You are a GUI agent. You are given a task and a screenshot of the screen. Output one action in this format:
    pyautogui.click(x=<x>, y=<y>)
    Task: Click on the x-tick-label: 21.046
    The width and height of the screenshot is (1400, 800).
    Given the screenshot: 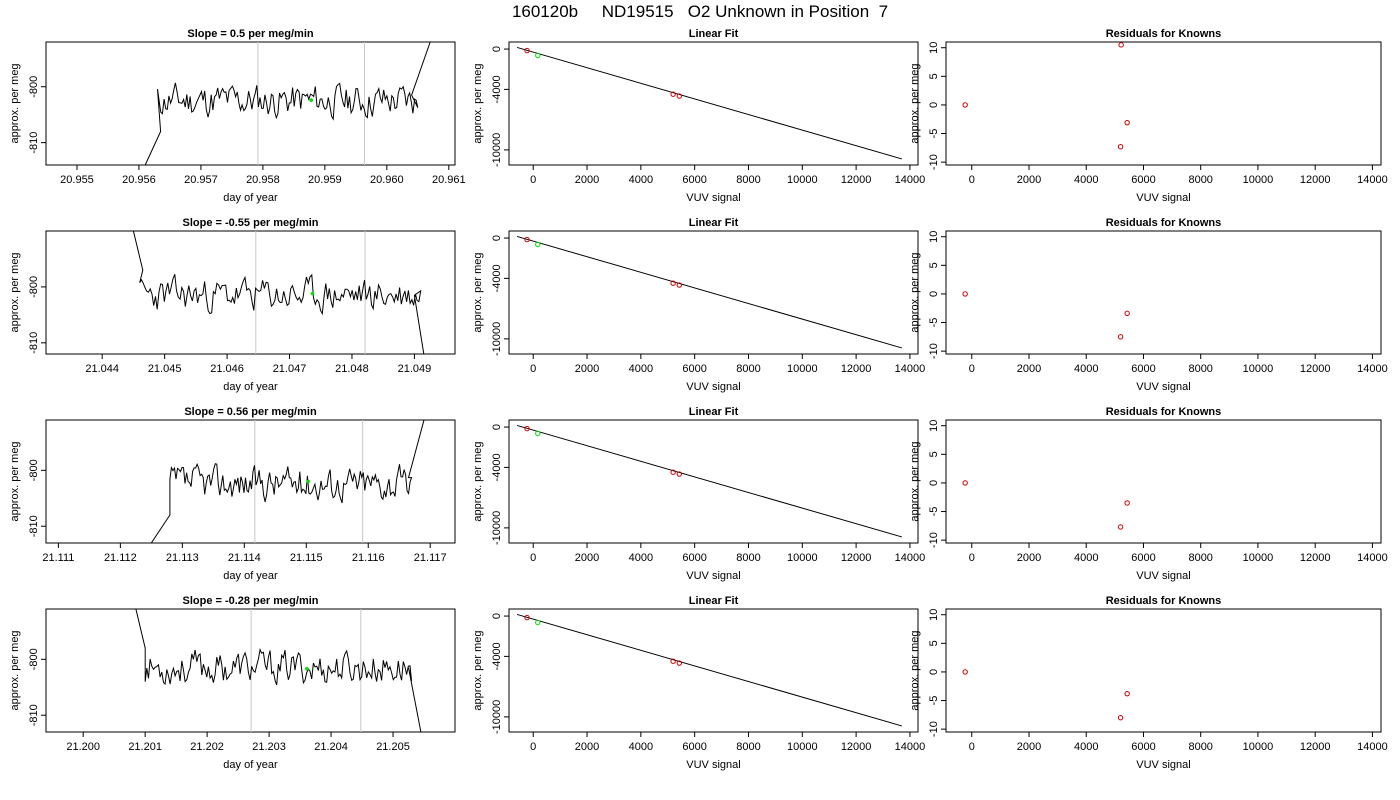 What is the action you would take?
    pyautogui.click(x=227, y=369)
    